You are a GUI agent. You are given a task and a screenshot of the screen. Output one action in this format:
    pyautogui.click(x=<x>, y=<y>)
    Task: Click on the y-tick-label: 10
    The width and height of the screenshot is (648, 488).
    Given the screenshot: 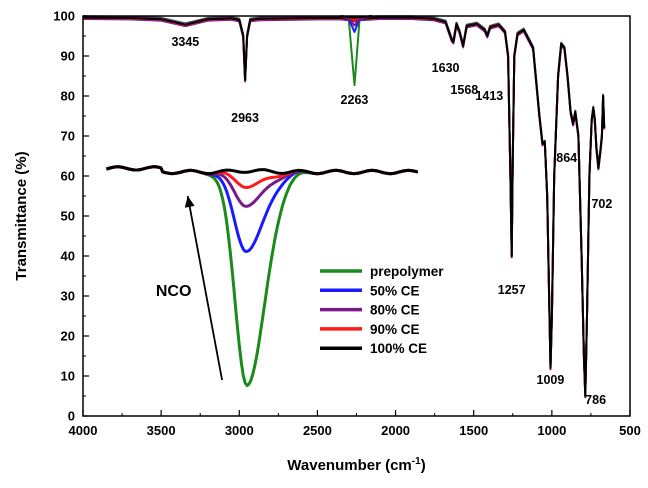 What is the action you would take?
    pyautogui.click(x=68, y=376)
    